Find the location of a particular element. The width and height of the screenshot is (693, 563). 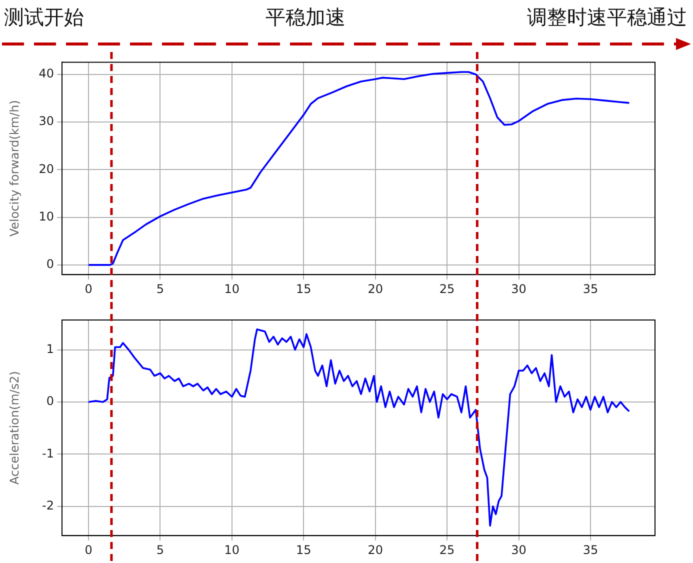

y-axis-title: Acceleration(m/s2) is located at coordinates (14, 428).